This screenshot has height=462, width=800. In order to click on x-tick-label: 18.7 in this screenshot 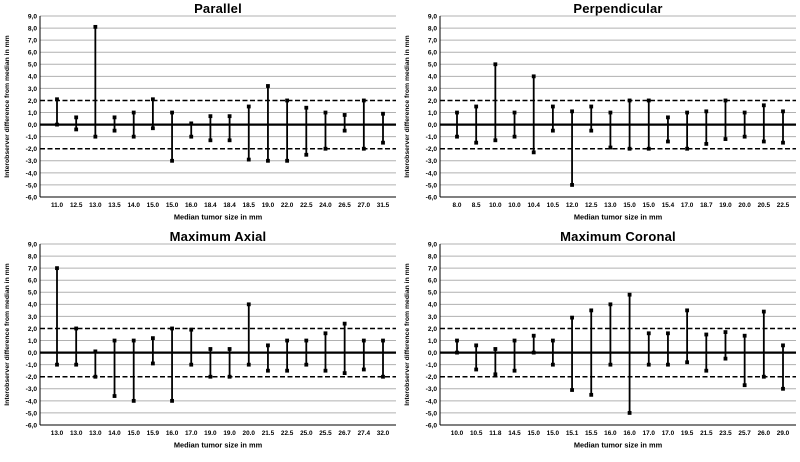, I will do `click(706, 205)`.